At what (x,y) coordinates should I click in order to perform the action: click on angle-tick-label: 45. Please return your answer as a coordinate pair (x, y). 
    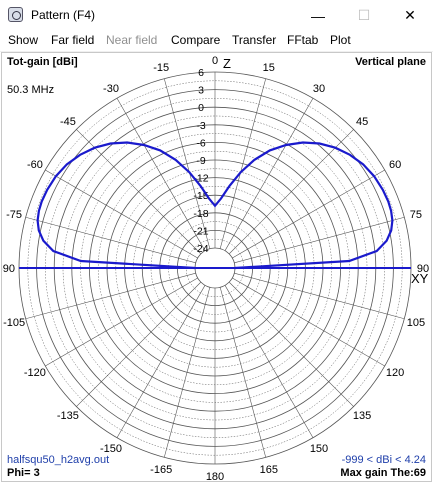
    Looking at the image, I should click on (362, 122).